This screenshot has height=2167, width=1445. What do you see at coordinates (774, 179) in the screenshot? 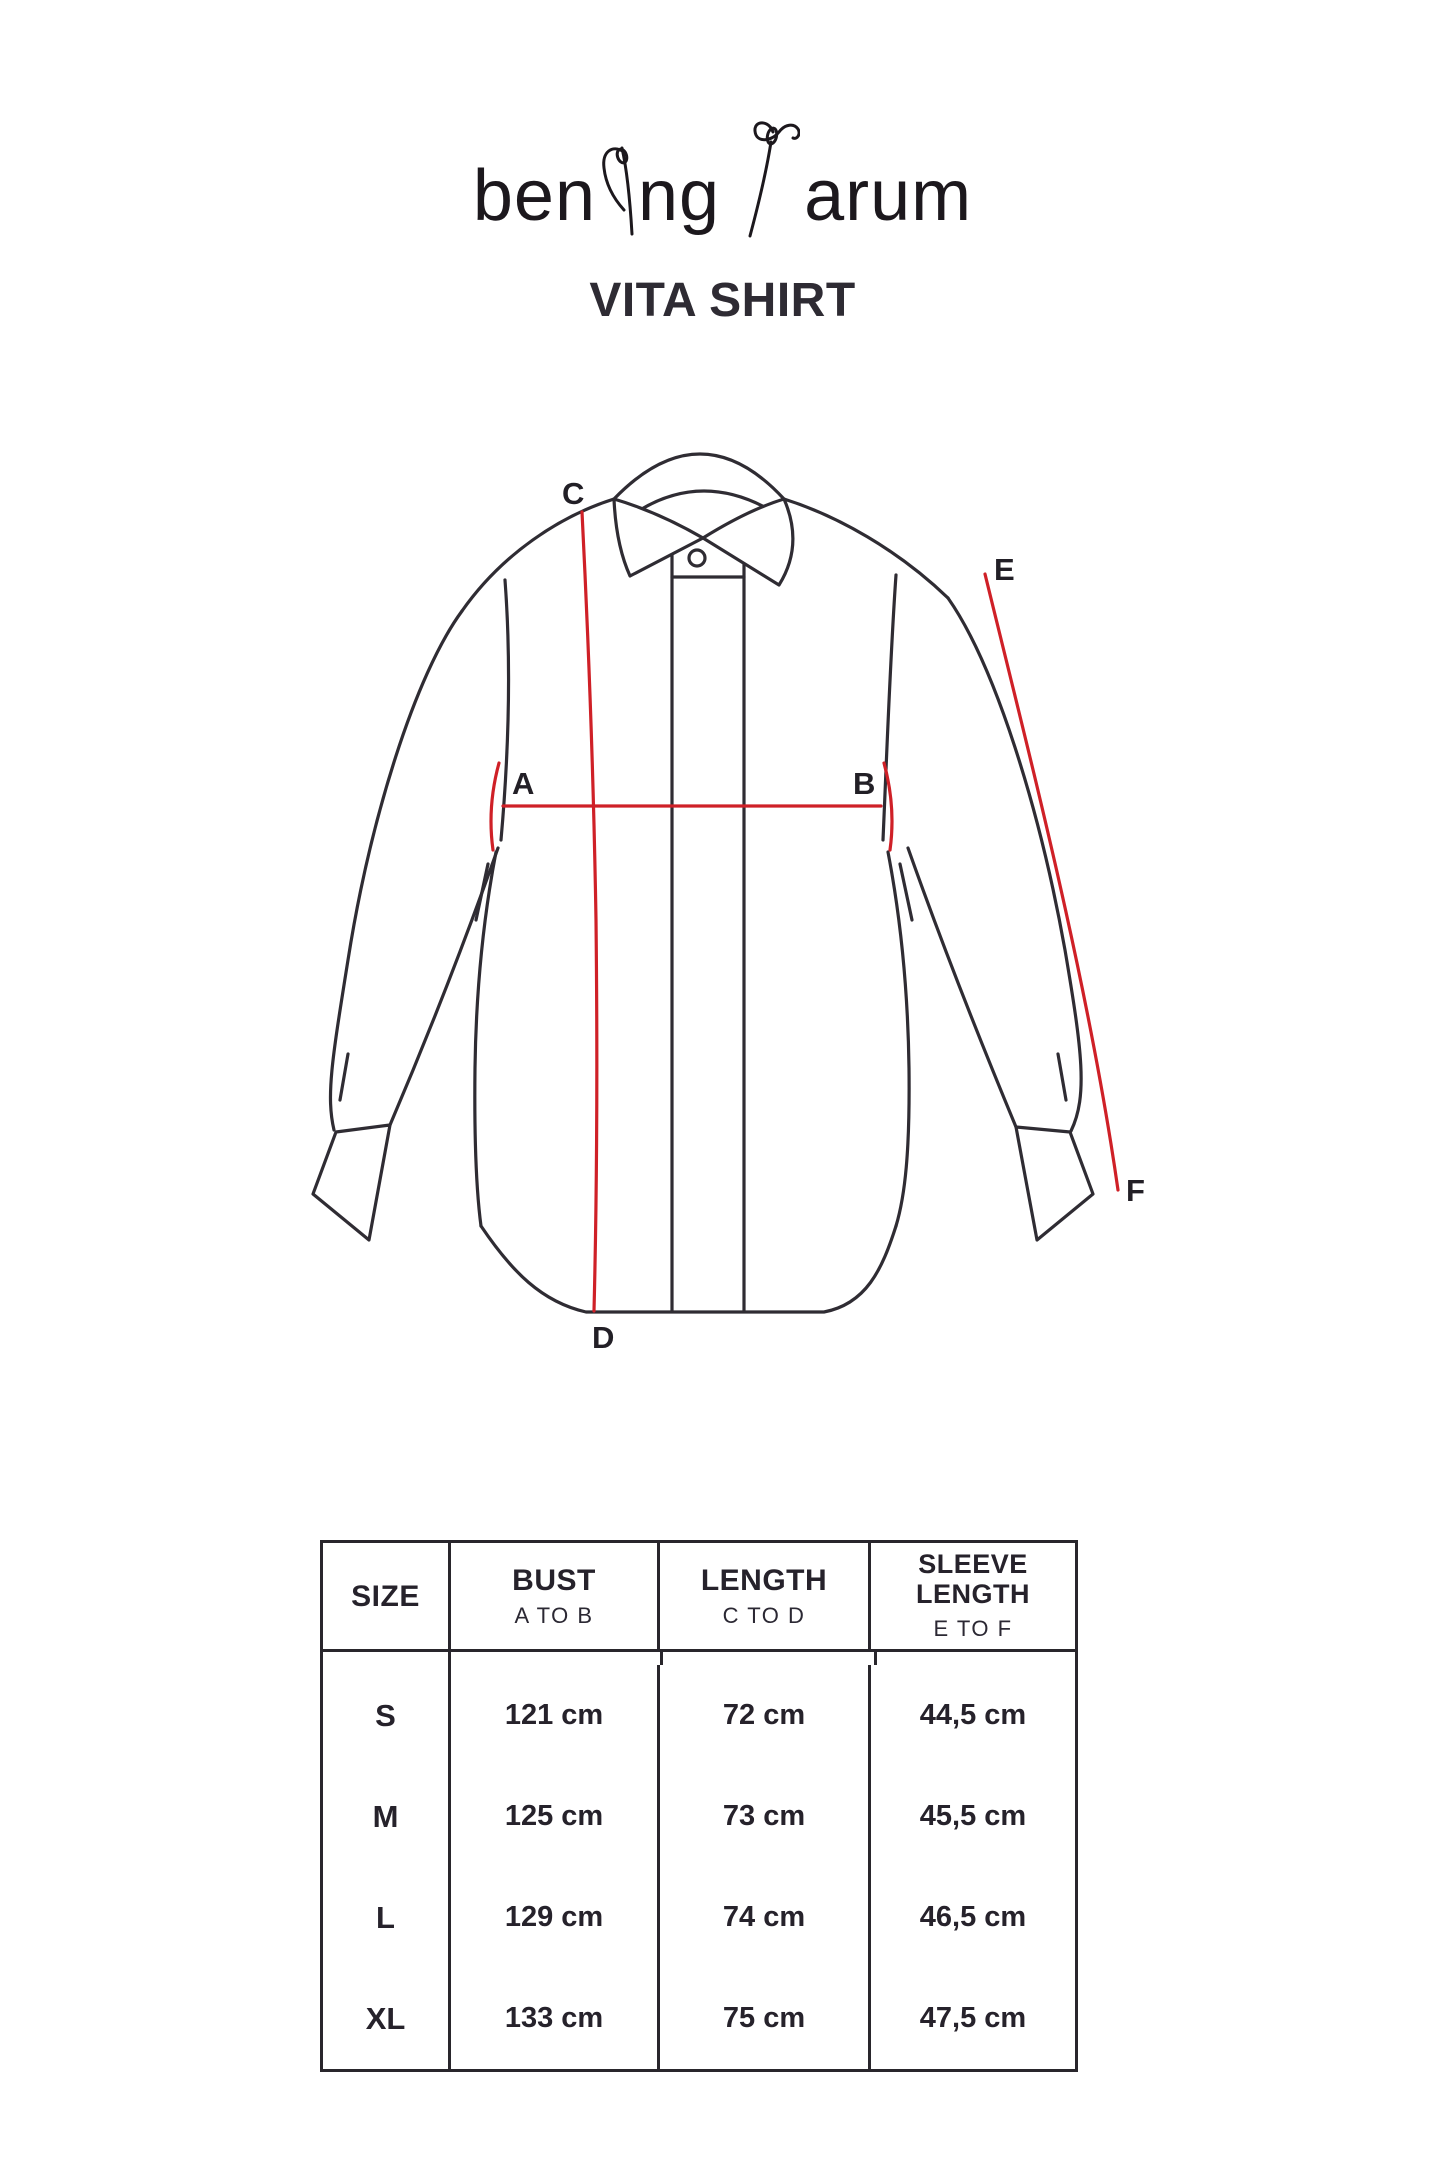
I see `needle-thread-icon` at bounding box center [774, 179].